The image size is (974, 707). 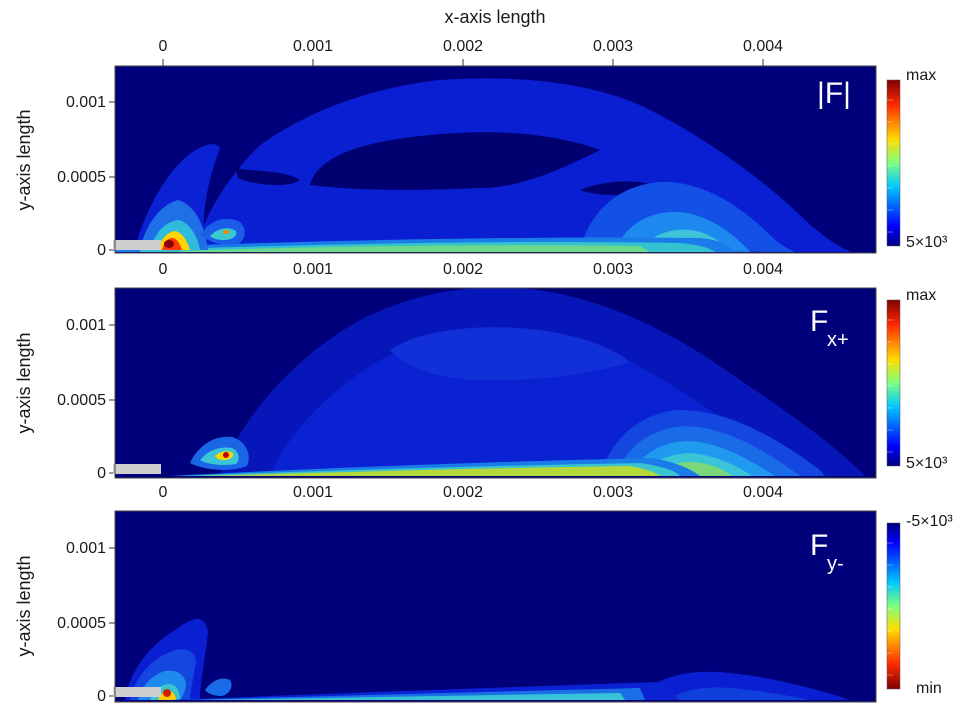 I want to click on colorbar-top-label: -5×10³, so click(x=929, y=521).